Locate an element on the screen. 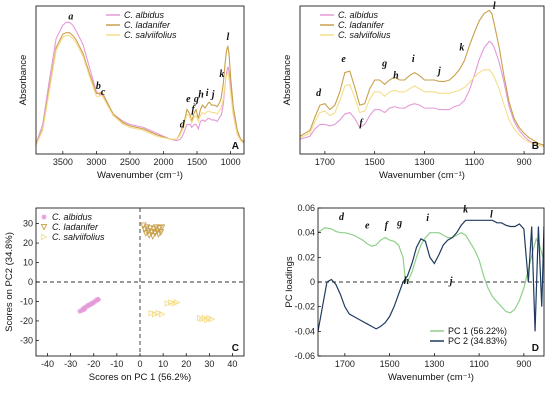 The width and height of the screenshot is (550, 401). y-axis-title-B: Absorbance is located at coordinates (287, 80).